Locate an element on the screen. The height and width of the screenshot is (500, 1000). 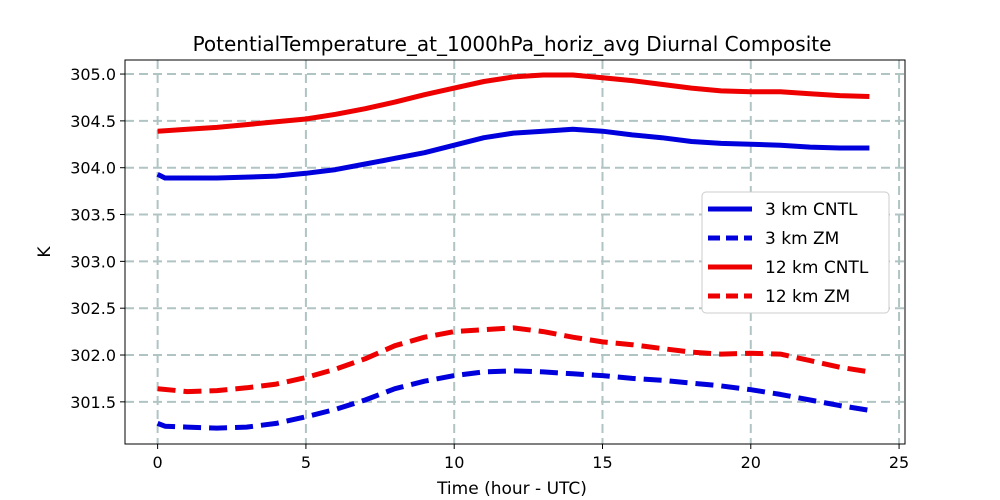
x-tick-label: 0 is located at coordinates (158, 462).